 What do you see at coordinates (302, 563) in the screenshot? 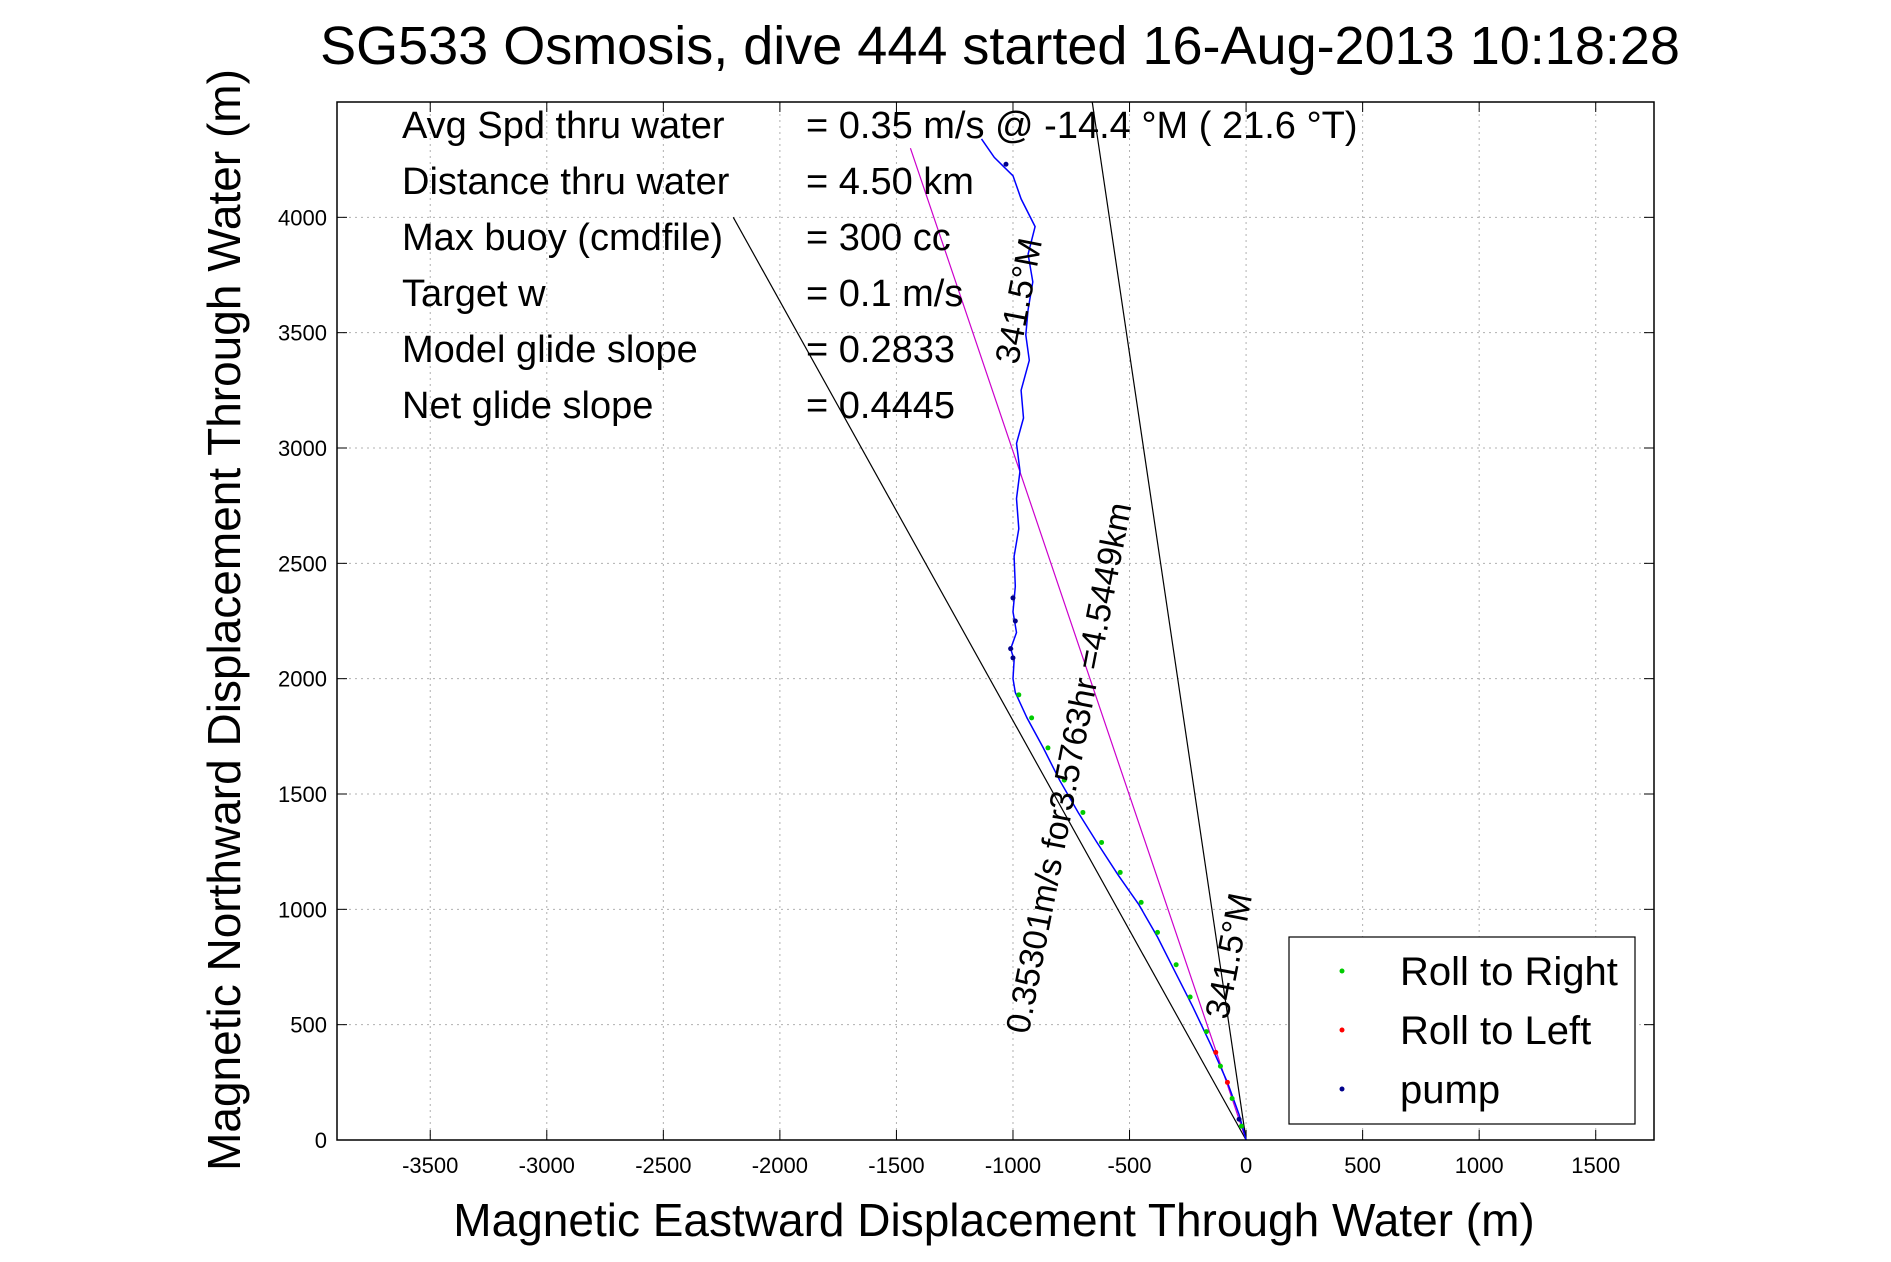
I see `y-tick-label: 2500` at bounding box center [302, 563].